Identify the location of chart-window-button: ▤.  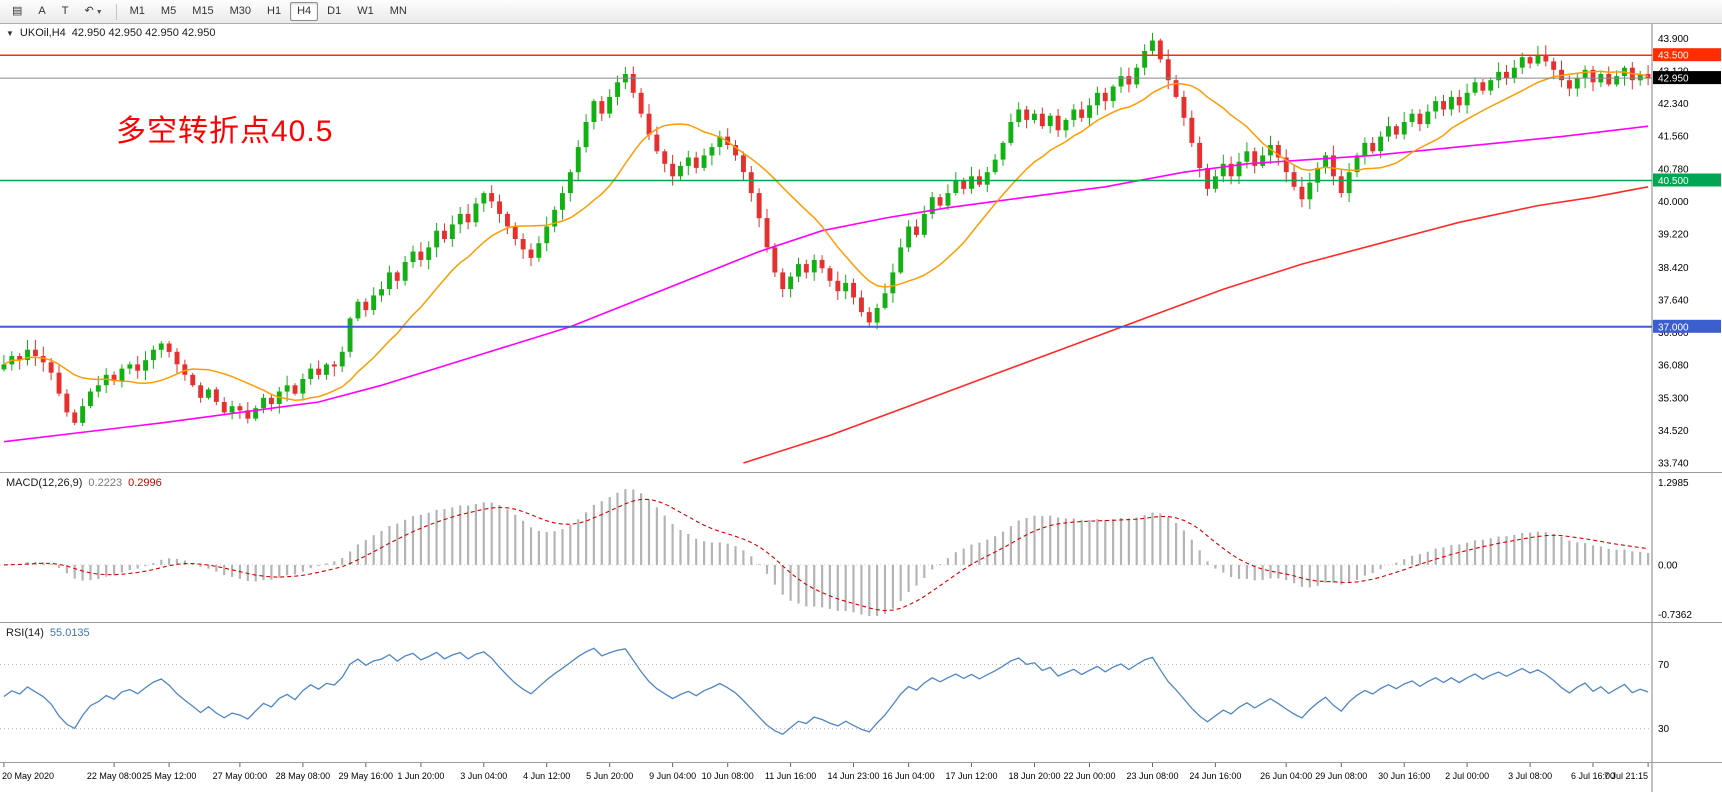
(17, 11).